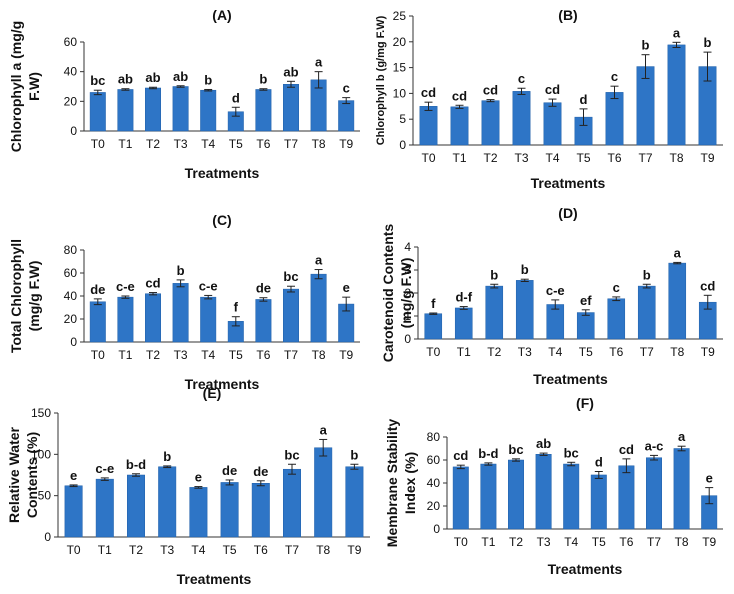 The width and height of the screenshot is (734, 594). What do you see at coordinates (585, 403) in the screenshot?
I see `panel-title: (F)` at bounding box center [585, 403].